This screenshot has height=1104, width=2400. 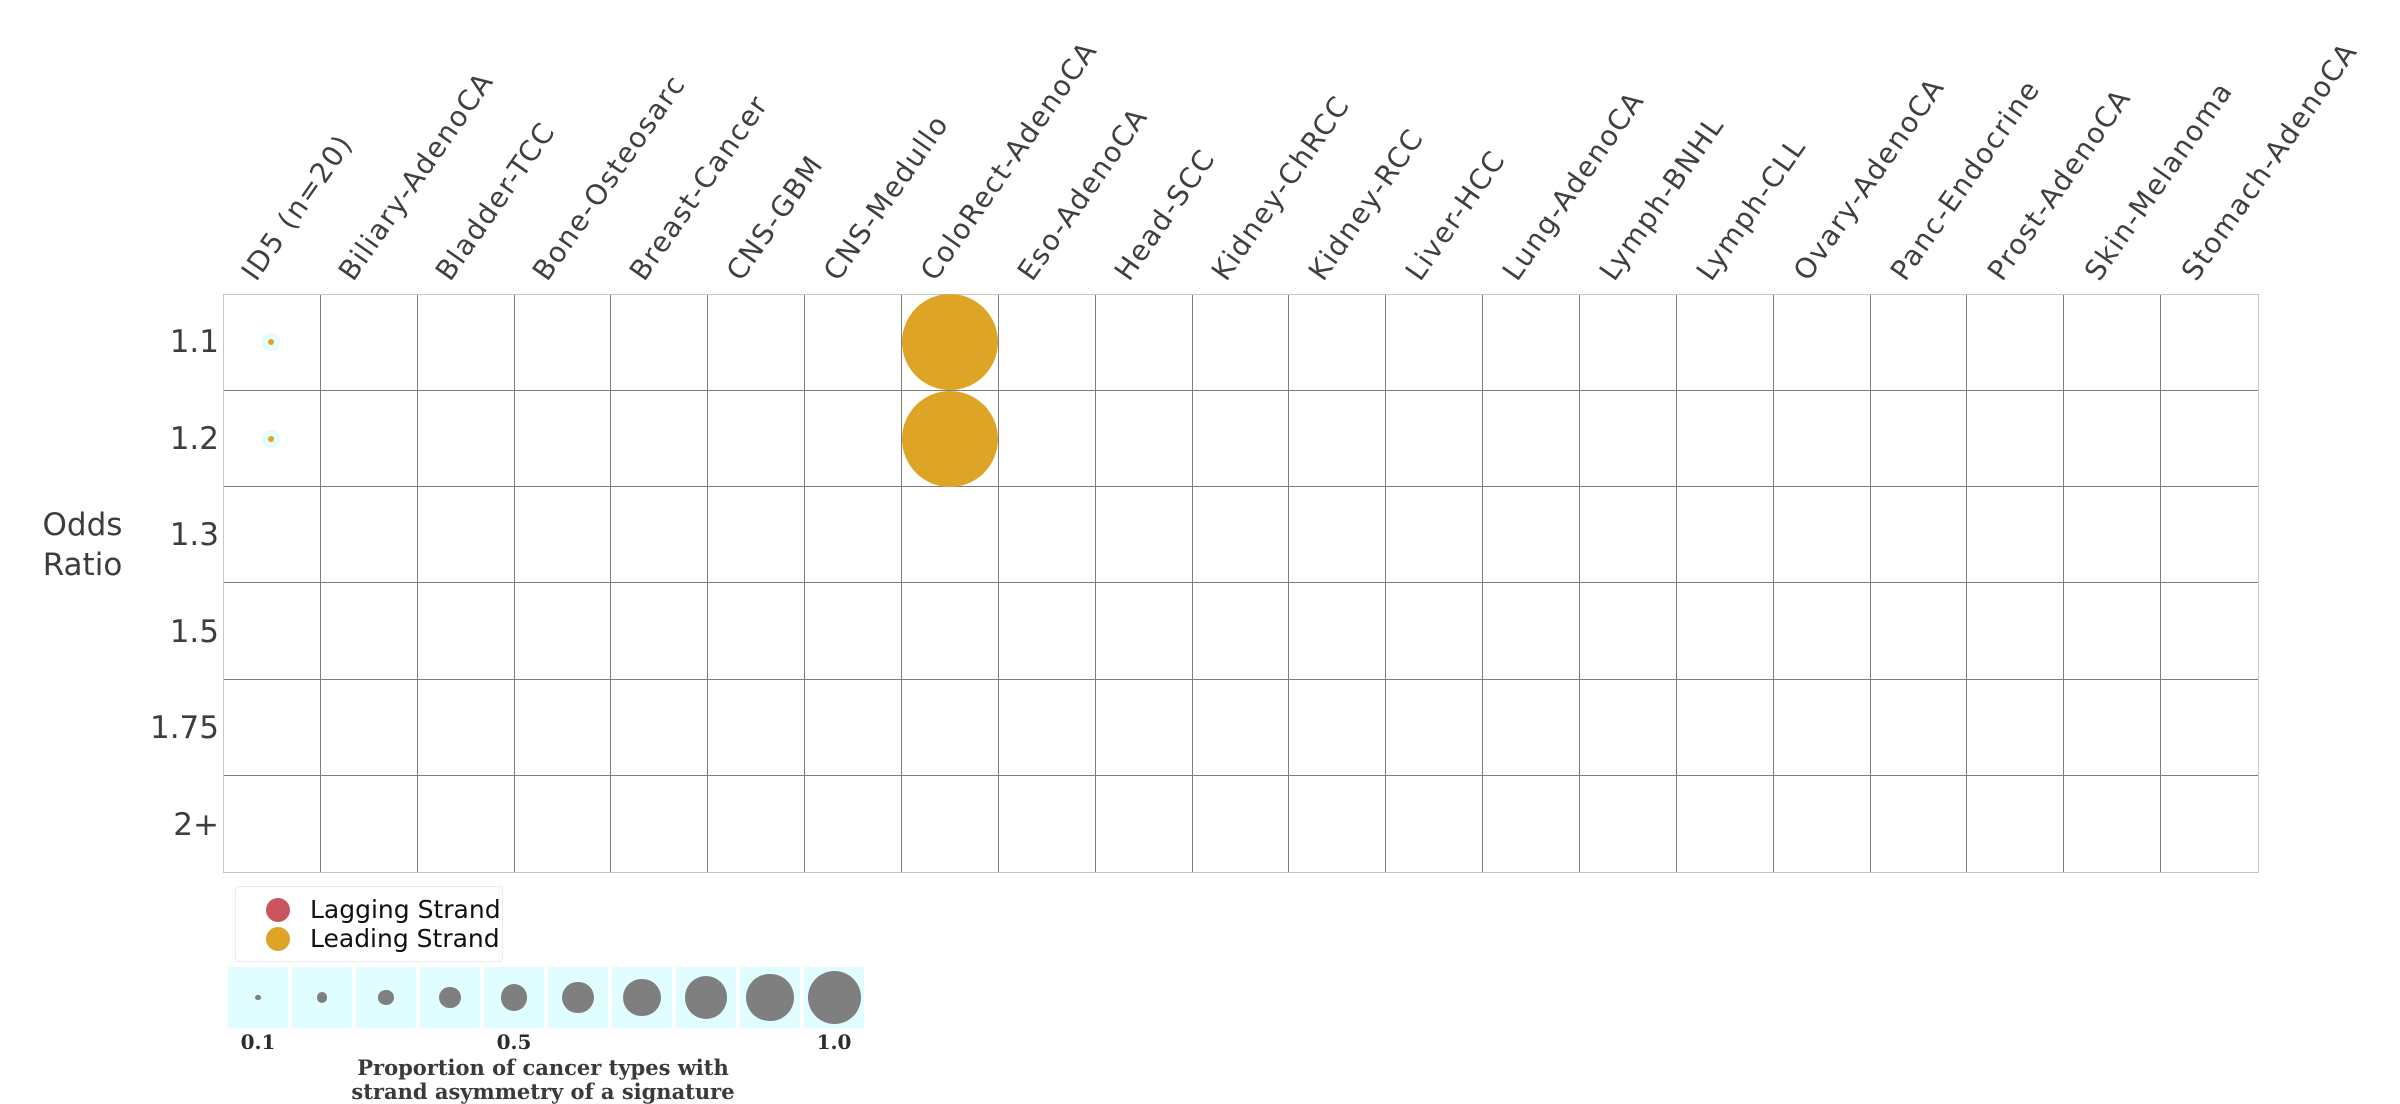 What do you see at coordinates (196, 824) in the screenshot?
I see `row-label-2: 2+` at bounding box center [196, 824].